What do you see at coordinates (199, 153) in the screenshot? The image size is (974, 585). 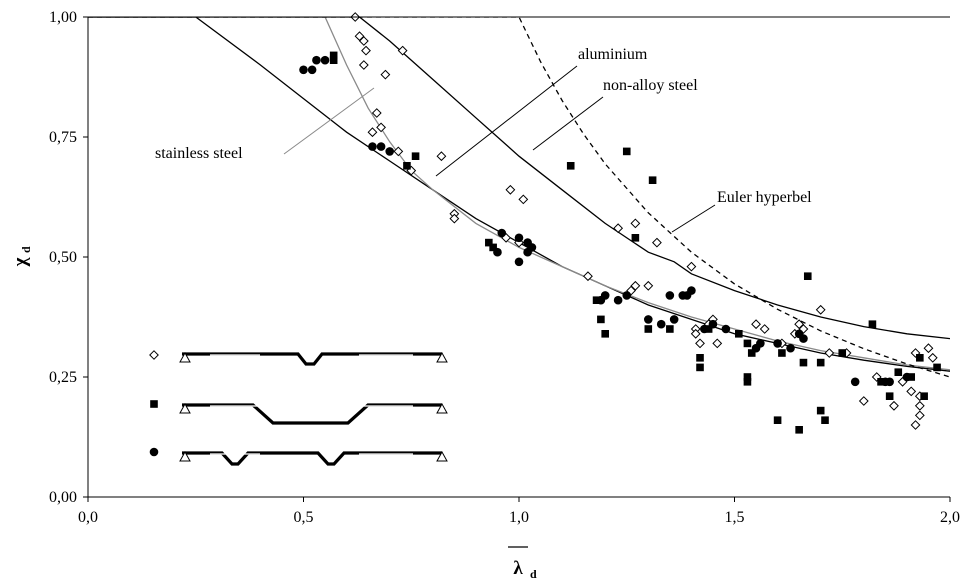 I see `annotation-stainless-steel: stainless steel` at bounding box center [199, 153].